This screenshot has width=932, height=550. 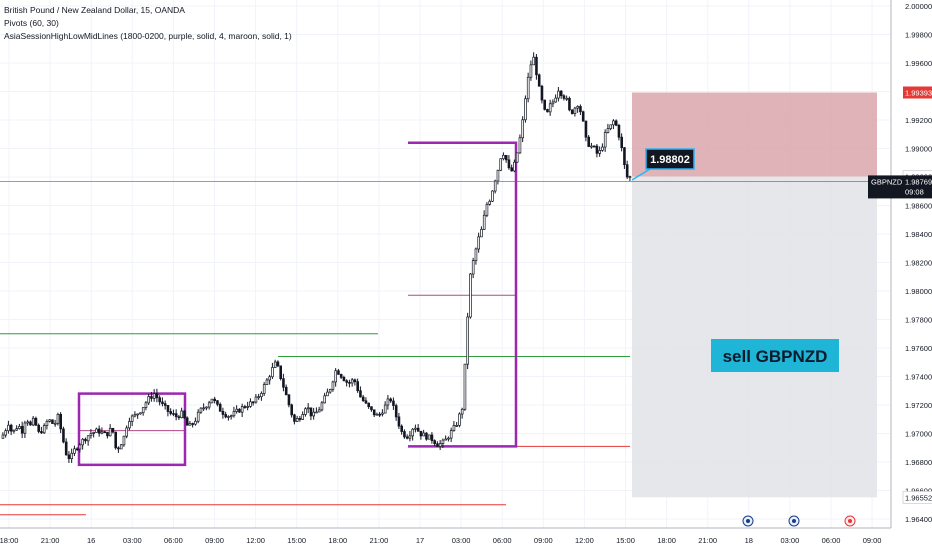 What do you see at coordinates (918, 149) in the screenshot?
I see `y-tick-label: 1.99000` at bounding box center [918, 149].